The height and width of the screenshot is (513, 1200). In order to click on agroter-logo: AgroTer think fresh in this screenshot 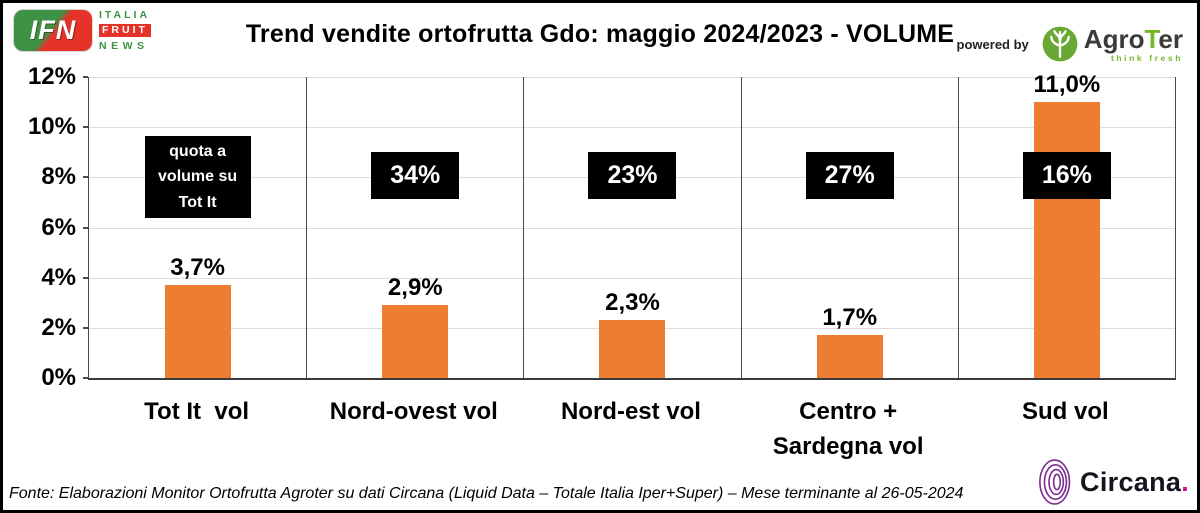, I will do `click(1112, 44)`.